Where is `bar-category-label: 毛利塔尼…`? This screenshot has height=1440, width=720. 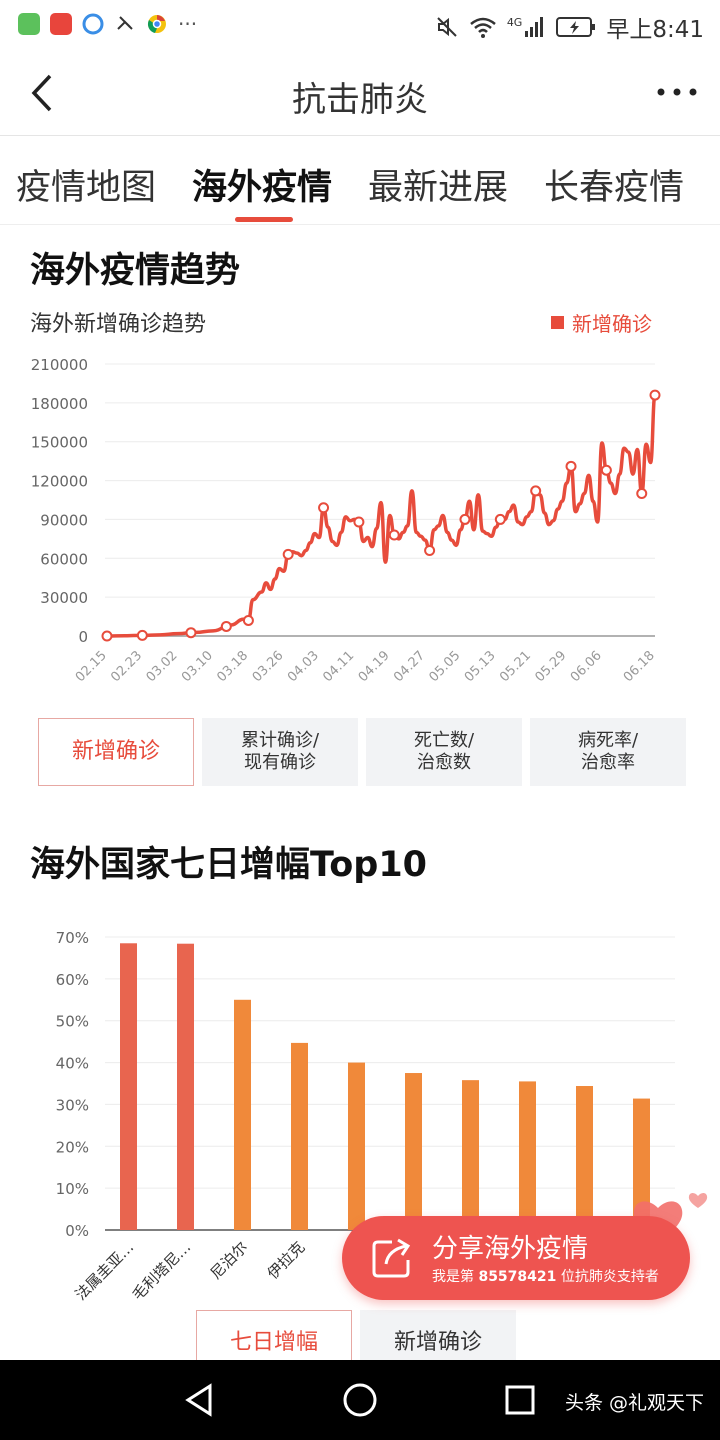
bar-category-label: 毛利塔尼… is located at coordinates (162, 1271).